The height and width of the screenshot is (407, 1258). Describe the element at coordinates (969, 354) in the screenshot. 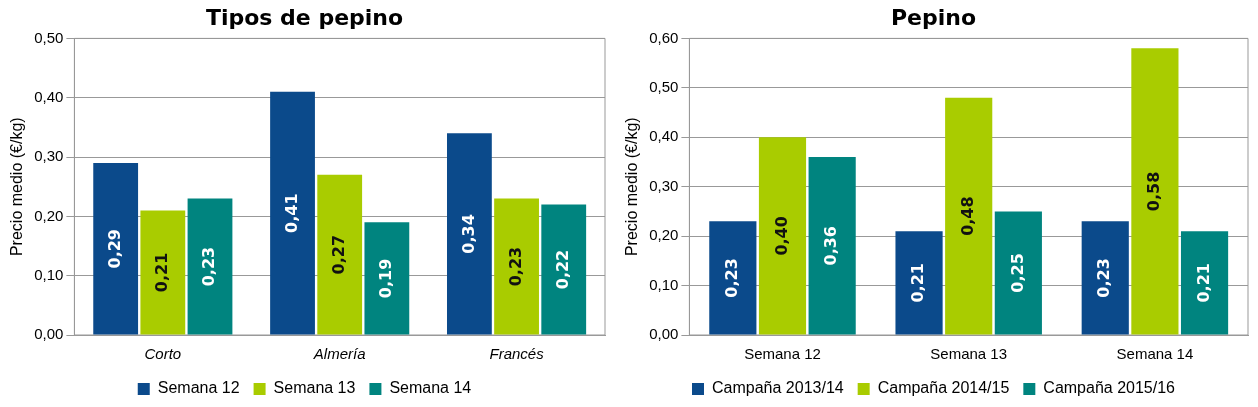

I see `x-tick-label: Semana 13` at that location.